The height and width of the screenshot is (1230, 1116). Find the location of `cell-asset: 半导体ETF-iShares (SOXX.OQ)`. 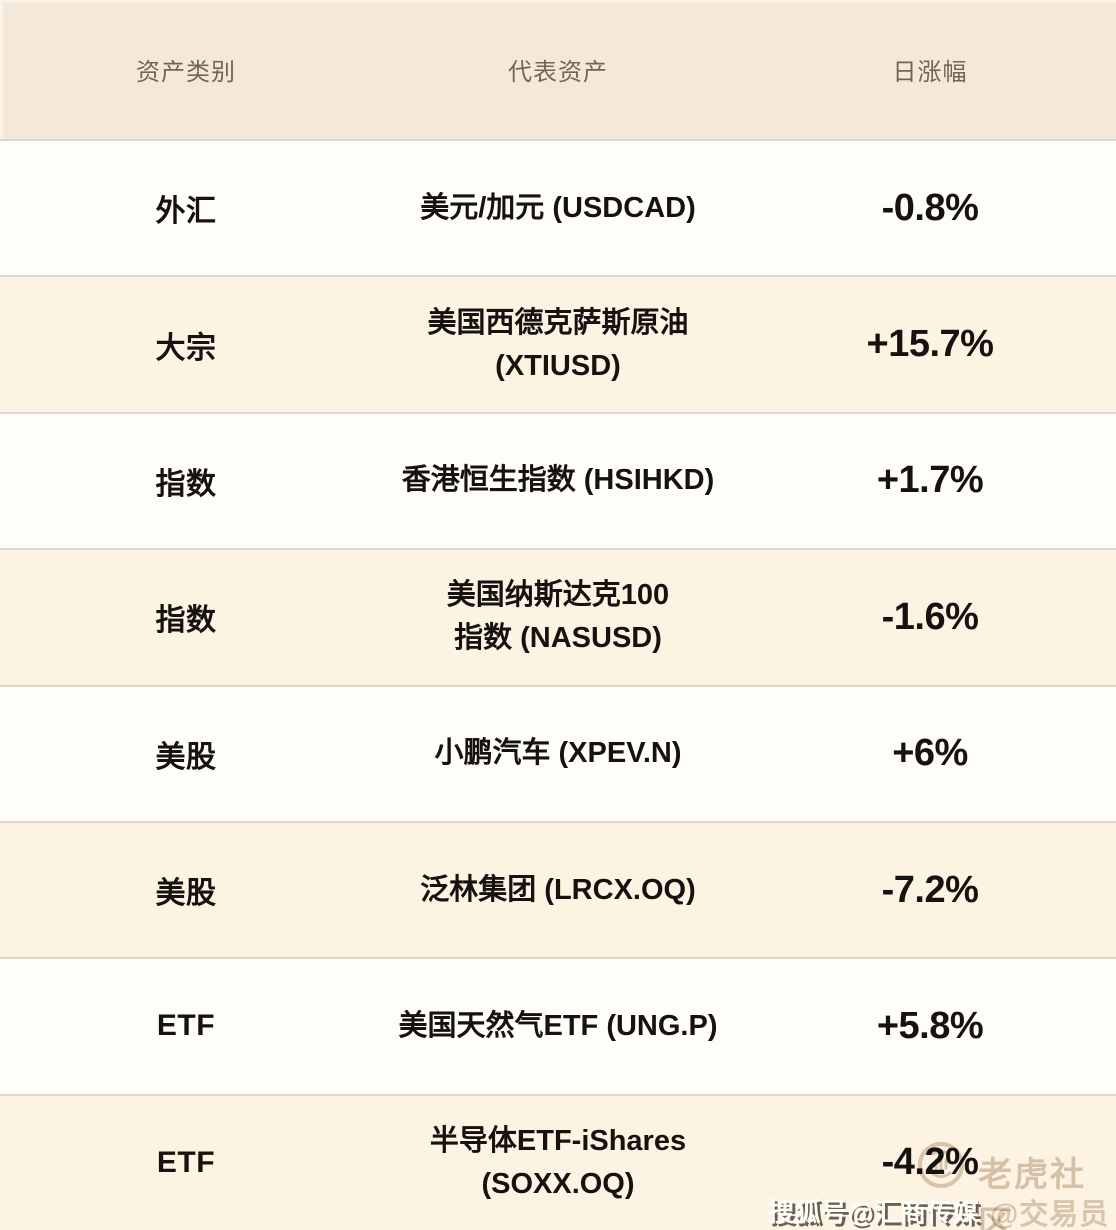

cell-asset: 半导体ETF-iShares (SOXX.OQ) is located at coordinates (558, 1162).